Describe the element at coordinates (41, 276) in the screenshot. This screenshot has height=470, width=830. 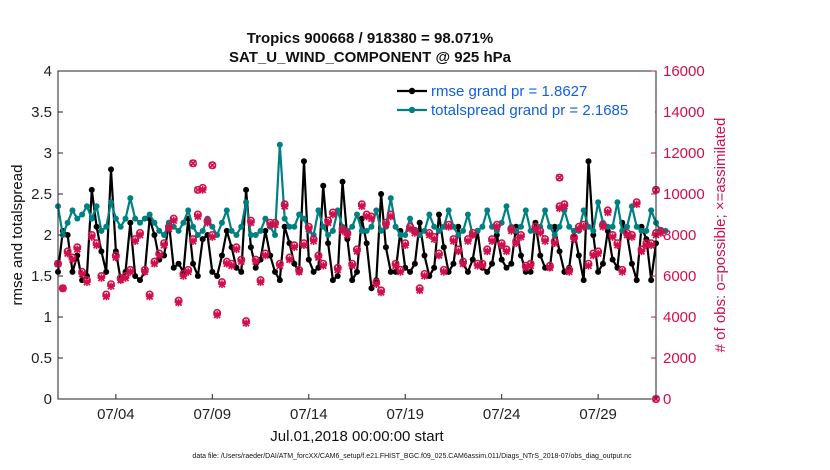
I see `y-tick-label: 1.5` at that location.